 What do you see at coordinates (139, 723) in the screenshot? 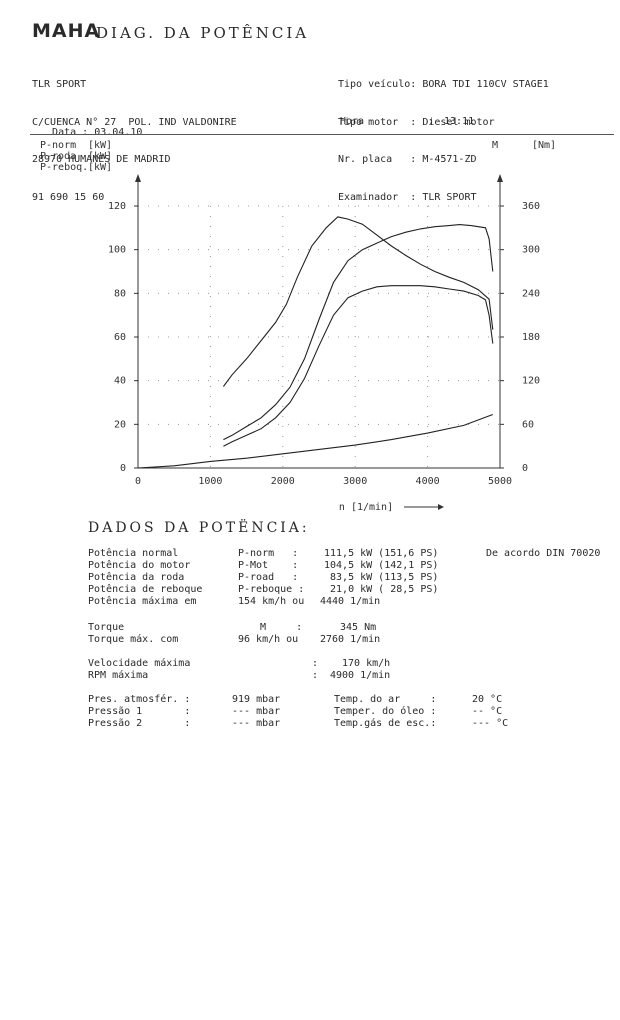
I see `condition-label: Pressão 2 :` at bounding box center [139, 723].